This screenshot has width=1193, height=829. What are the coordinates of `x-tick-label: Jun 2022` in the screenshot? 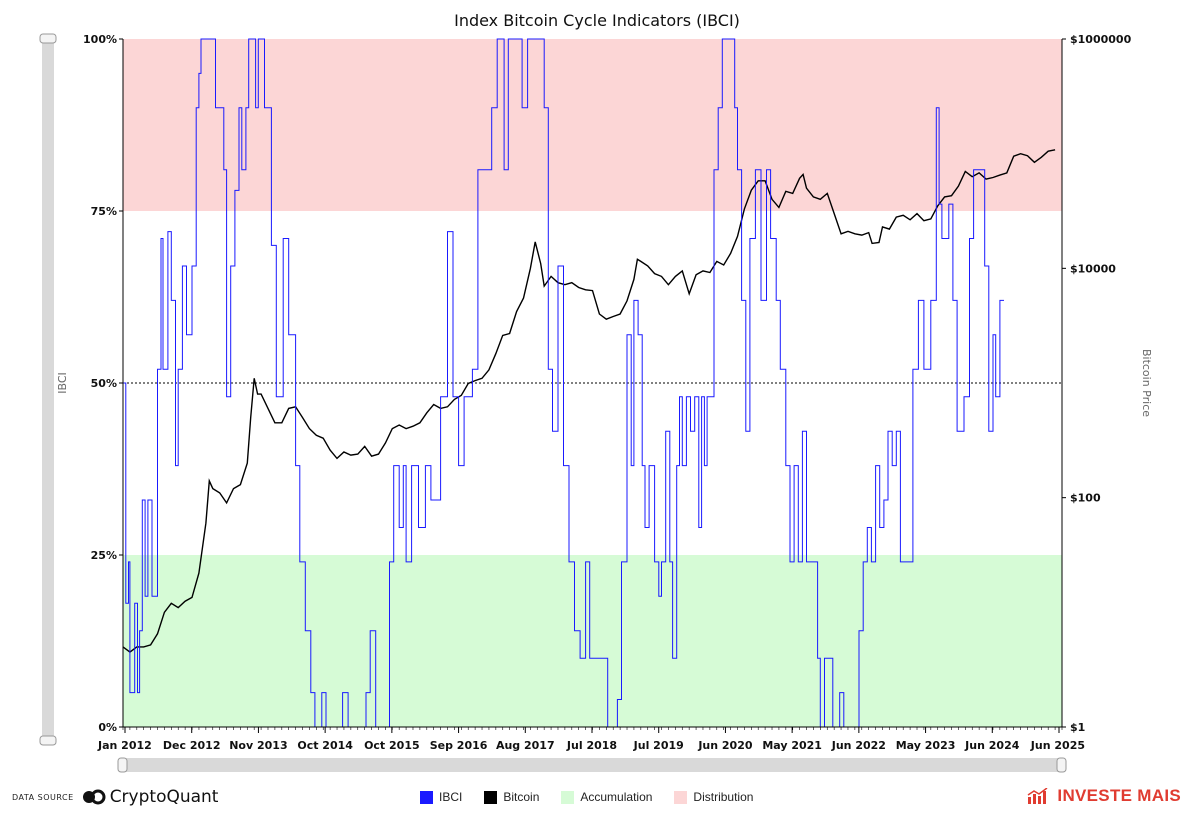 It's located at (858, 745).